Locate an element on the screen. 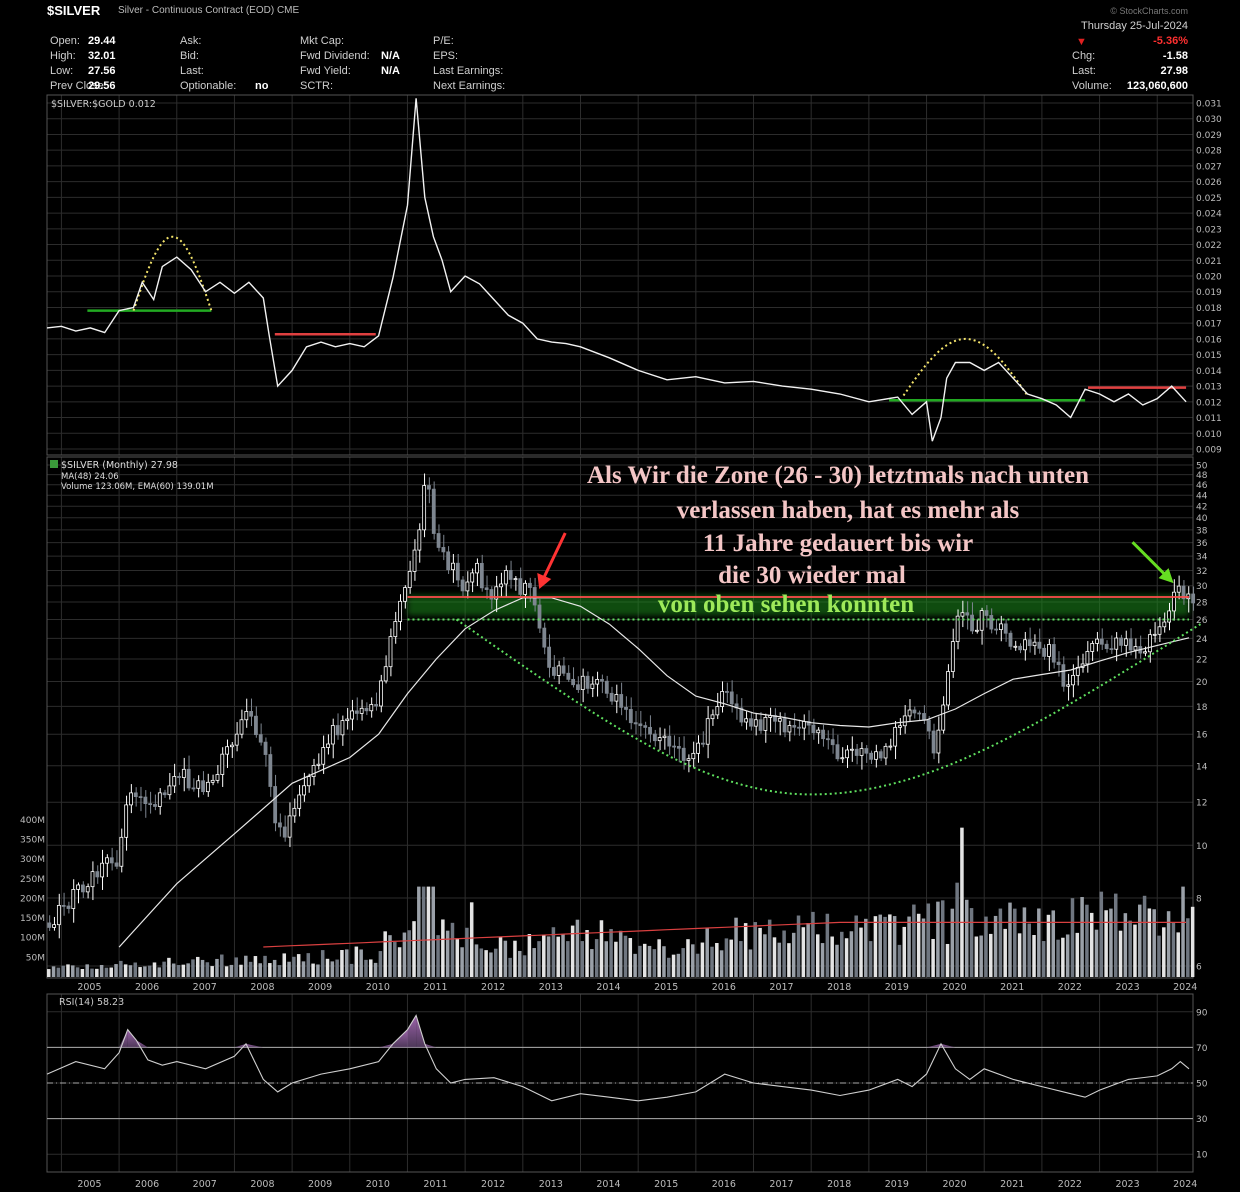 This screenshot has height=1192, width=1240. price-y-tick: 20 is located at coordinates (1202, 683).